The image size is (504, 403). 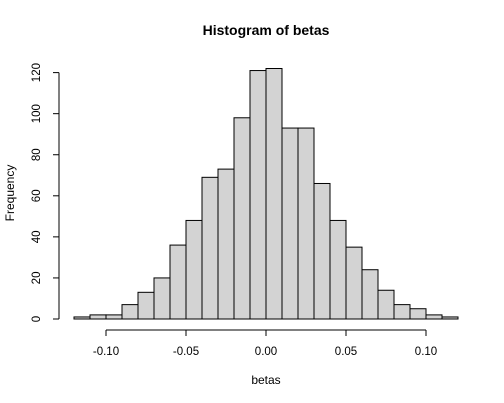 What do you see at coordinates (37, 72) in the screenshot?
I see `y-tick-label: 120` at bounding box center [37, 72].